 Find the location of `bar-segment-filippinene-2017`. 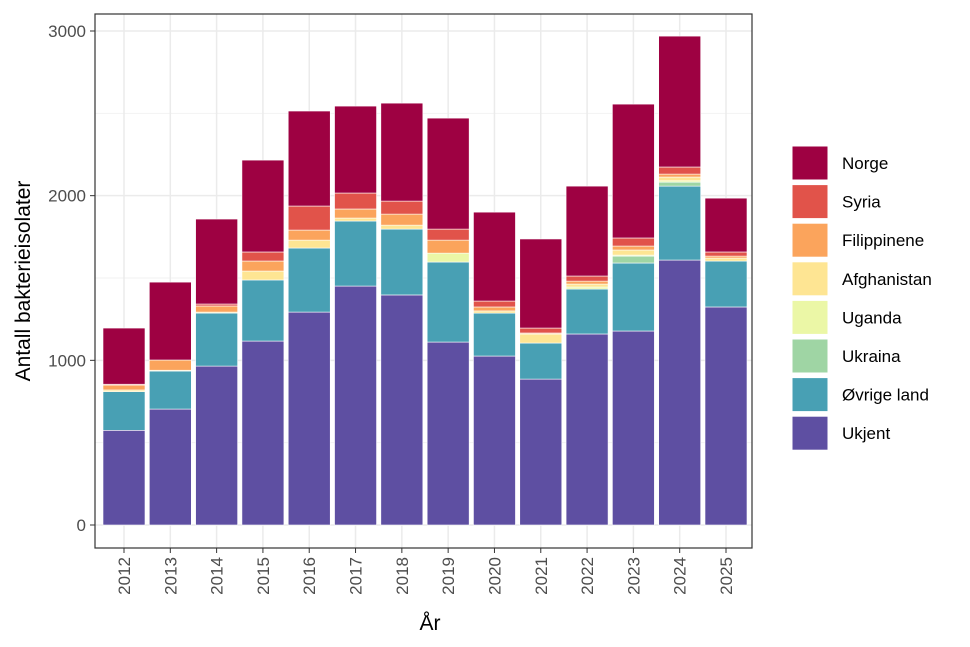

bar-segment-filippinene-2017 is located at coordinates (355, 213).